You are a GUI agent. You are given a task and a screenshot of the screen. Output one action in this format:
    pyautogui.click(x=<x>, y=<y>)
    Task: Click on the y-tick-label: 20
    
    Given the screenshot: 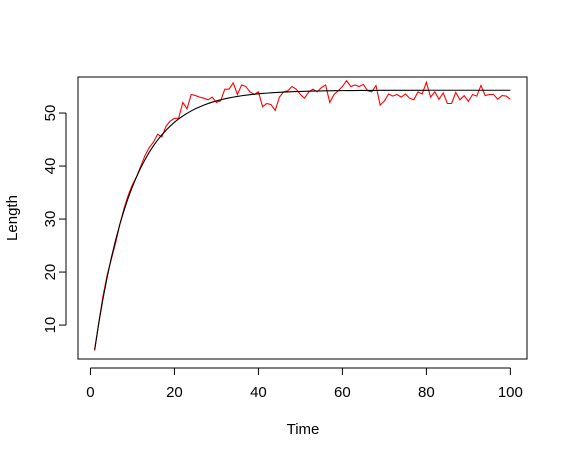 What is the action you would take?
    pyautogui.click(x=50, y=272)
    